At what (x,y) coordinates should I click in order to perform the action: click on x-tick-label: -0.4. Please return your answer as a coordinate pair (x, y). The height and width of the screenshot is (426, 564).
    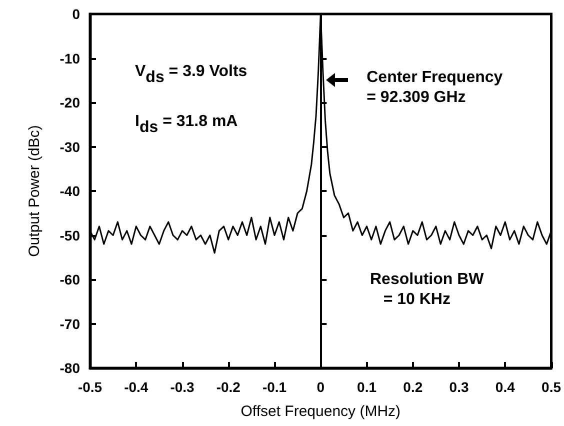
    Looking at the image, I should click on (136, 387).